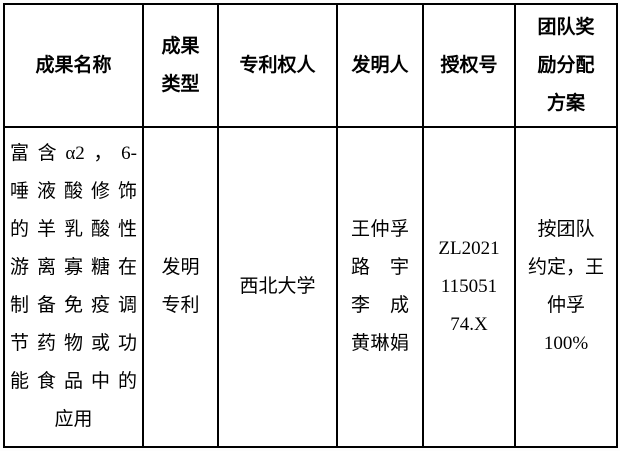 The height and width of the screenshot is (451, 620). What do you see at coordinates (73, 343) in the screenshot?
I see `text-line: 节药物或功` at bounding box center [73, 343].